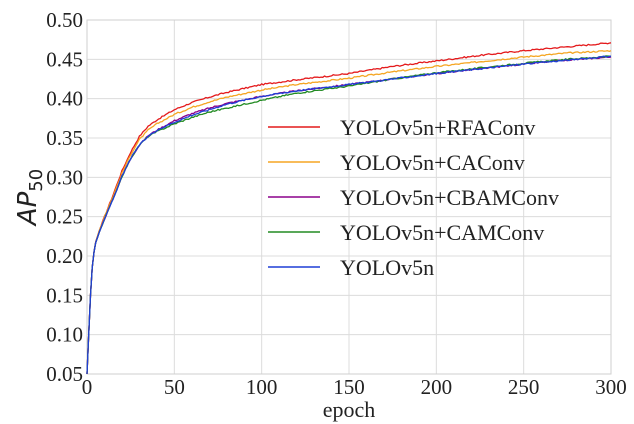  I want to click on x-tick-label: 200, so click(437, 387).